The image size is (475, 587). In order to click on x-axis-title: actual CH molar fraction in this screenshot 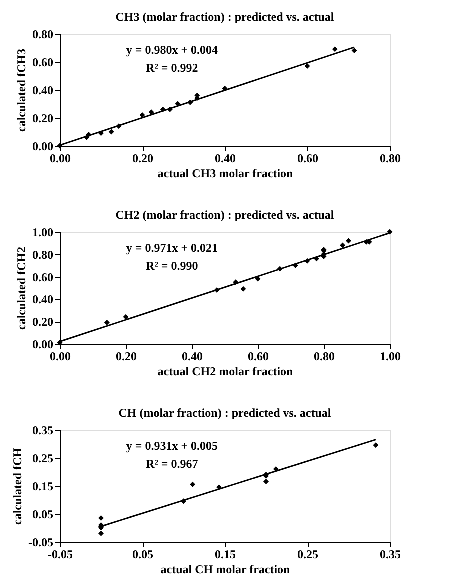, I will do `click(225, 569)`.